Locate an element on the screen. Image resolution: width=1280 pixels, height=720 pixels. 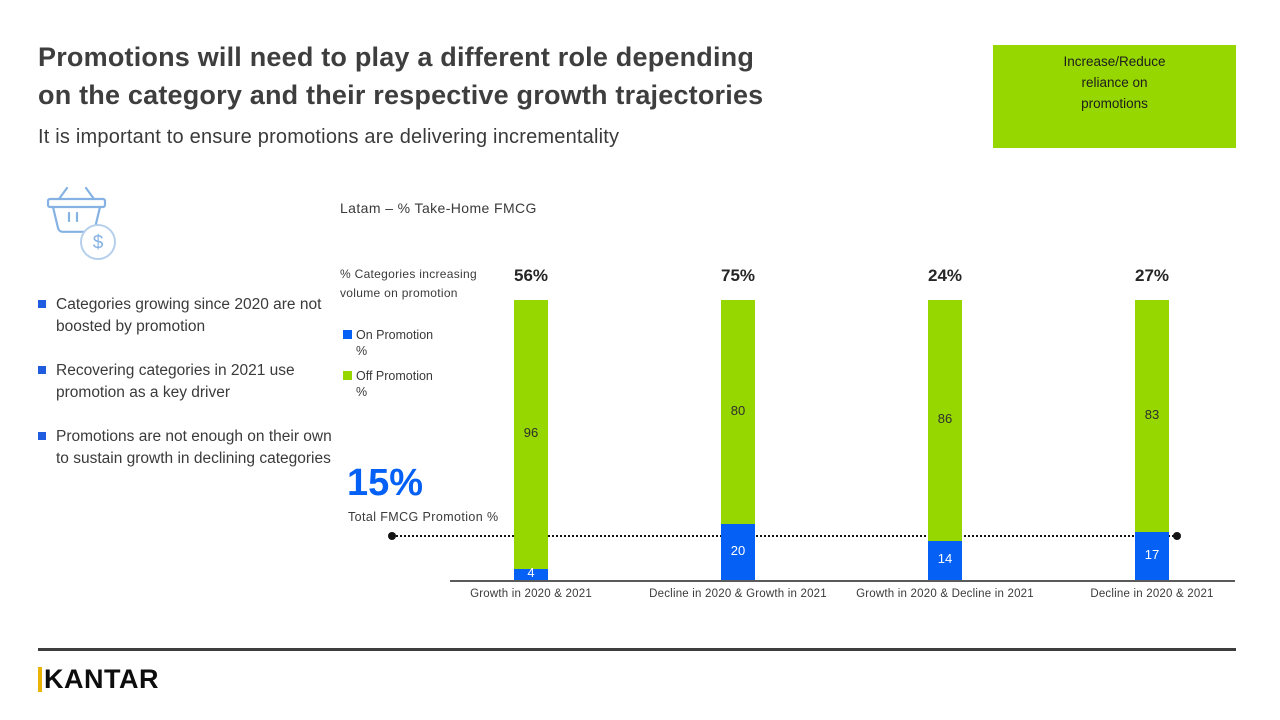
bar-top-percent: 24% is located at coordinates (945, 275).